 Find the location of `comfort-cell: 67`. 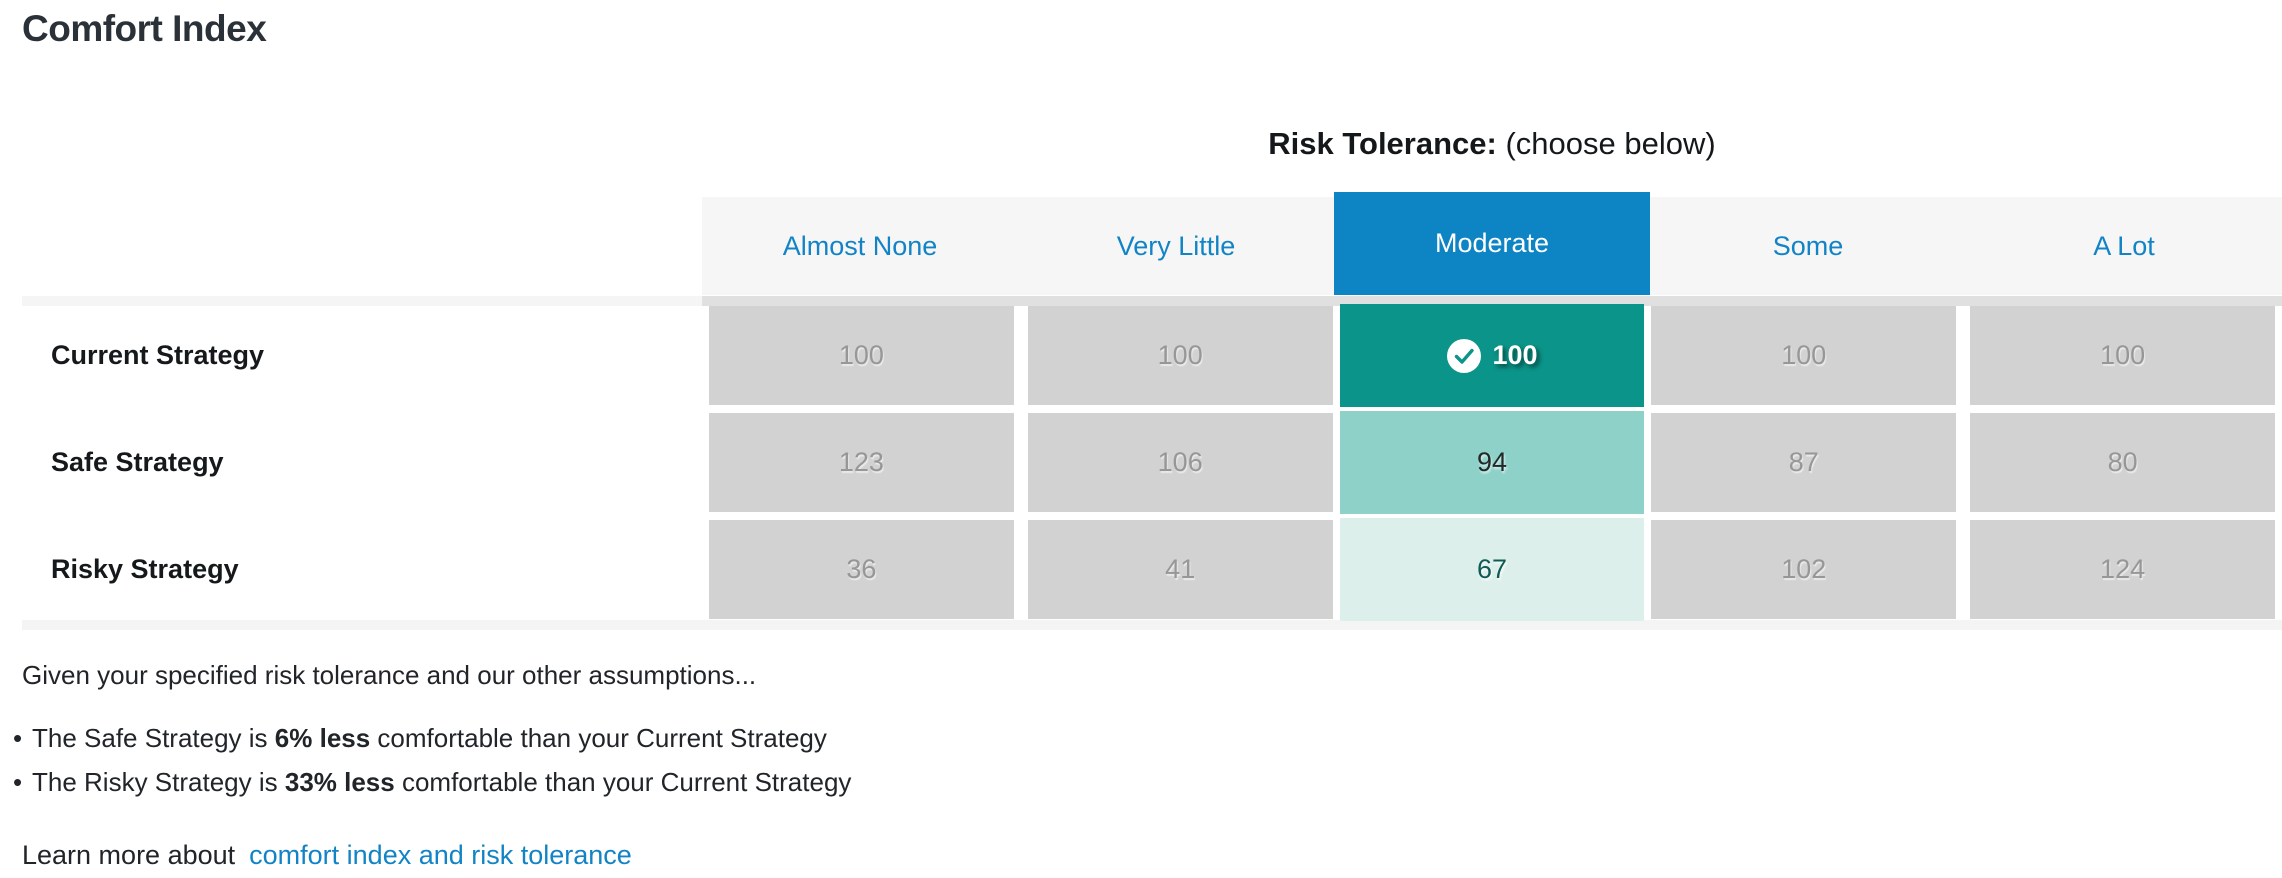

comfort-cell: 67 is located at coordinates (1492, 569).